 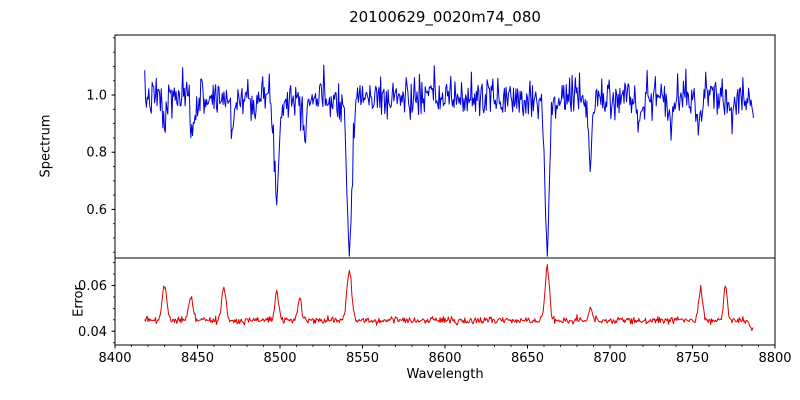 I want to click on x-tick-label: 8650, so click(x=527, y=358).